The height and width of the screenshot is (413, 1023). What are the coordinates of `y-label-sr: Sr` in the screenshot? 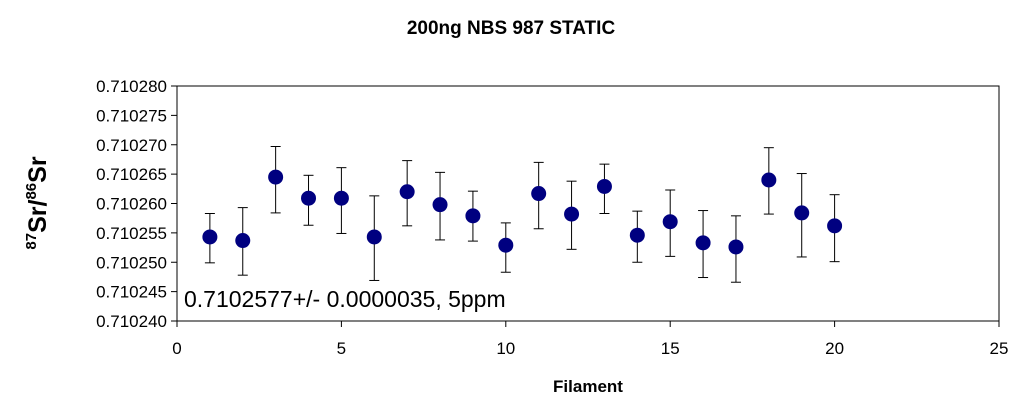 It's located at (38, 169).